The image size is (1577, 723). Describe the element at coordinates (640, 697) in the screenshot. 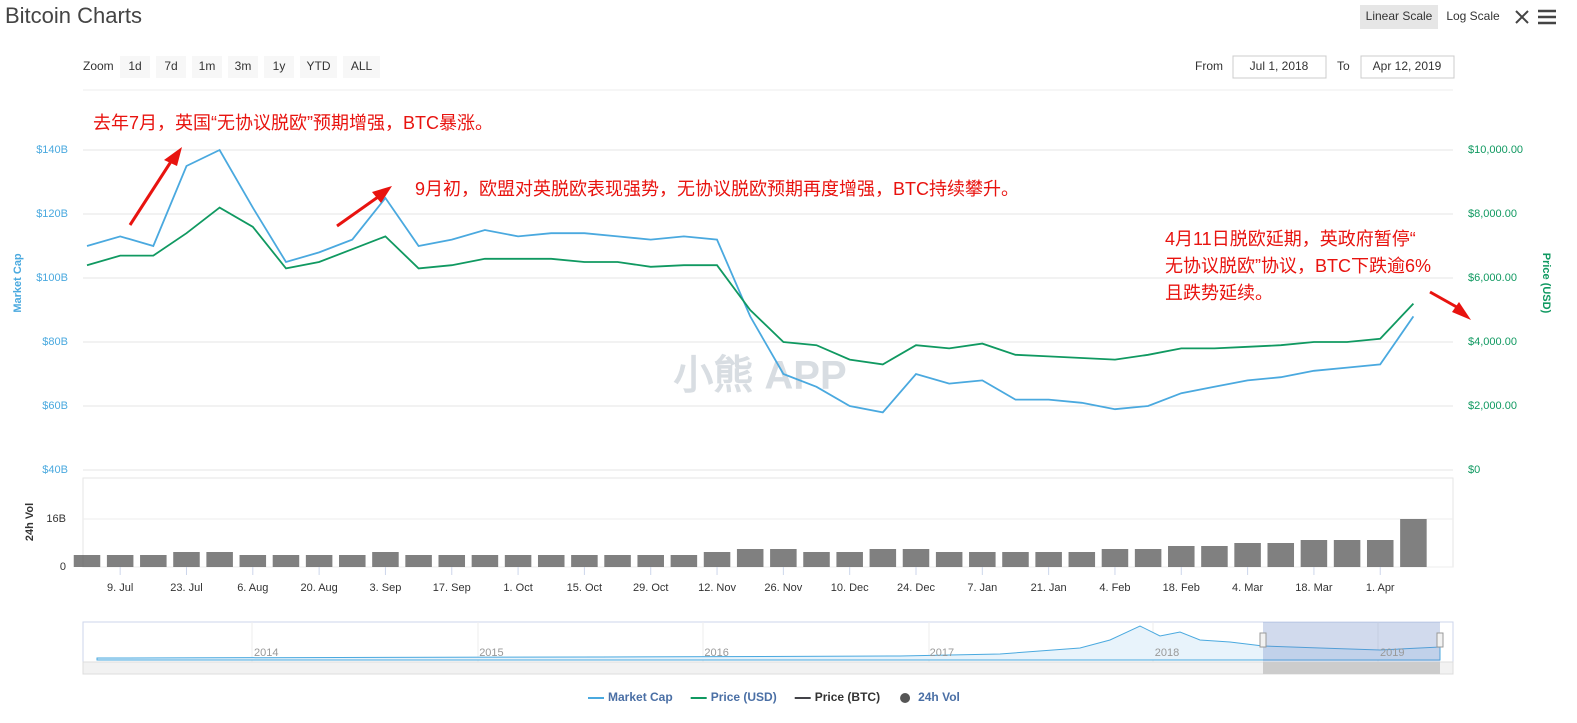

I see `legend-item: Market Cap` at that location.